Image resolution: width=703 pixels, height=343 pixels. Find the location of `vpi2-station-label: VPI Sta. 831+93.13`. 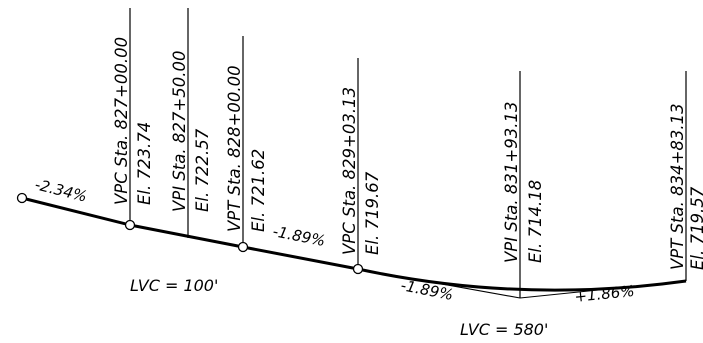

vpi2-station-label: VPI Sta. 831+93.13 is located at coordinates (511, 182).